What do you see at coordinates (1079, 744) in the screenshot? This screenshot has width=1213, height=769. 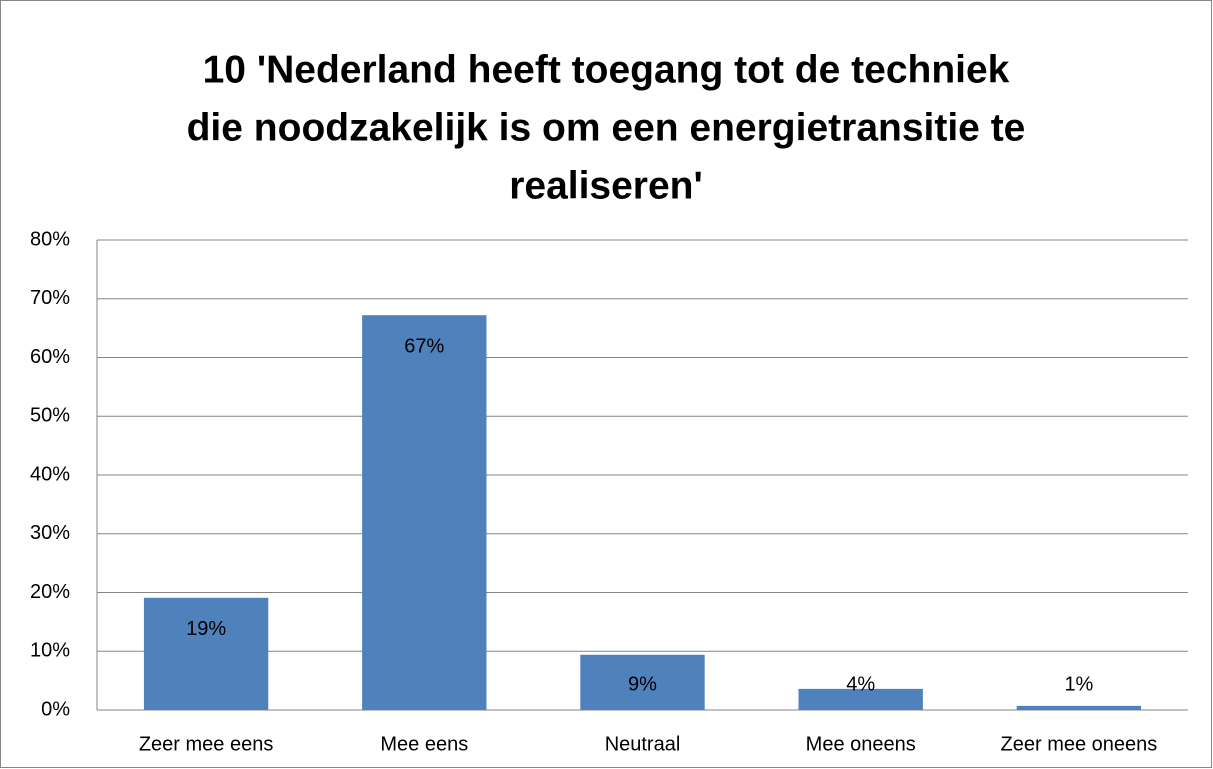 I see `x-tick-label: Zeer mee oneens` at bounding box center [1079, 744].